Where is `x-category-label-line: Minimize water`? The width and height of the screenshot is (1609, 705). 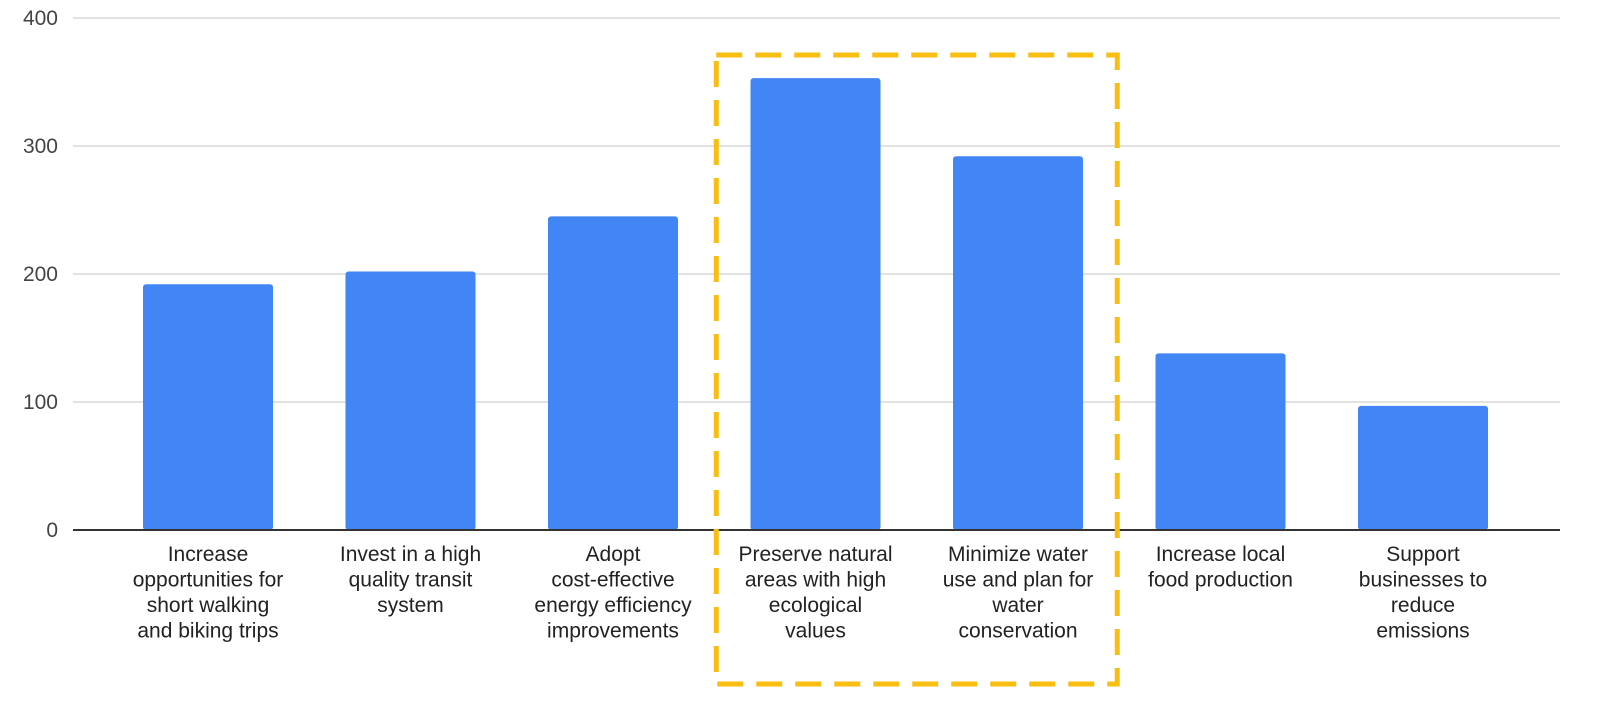 x-category-label-line: Minimize water is located at coordinates (1018, 554).